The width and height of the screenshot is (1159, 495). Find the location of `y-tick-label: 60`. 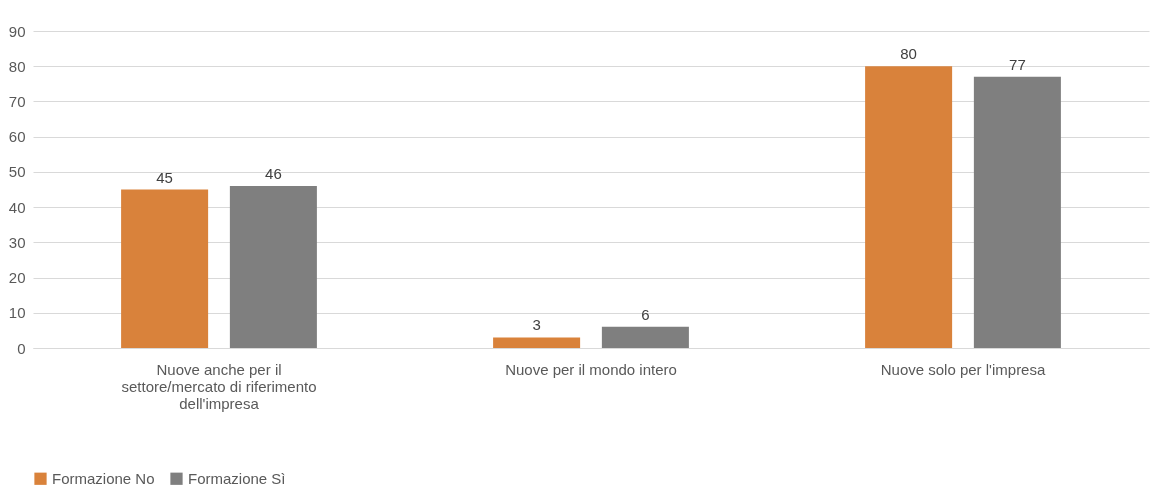

y-tick-label: 60 is located at coordinates (17, 137).